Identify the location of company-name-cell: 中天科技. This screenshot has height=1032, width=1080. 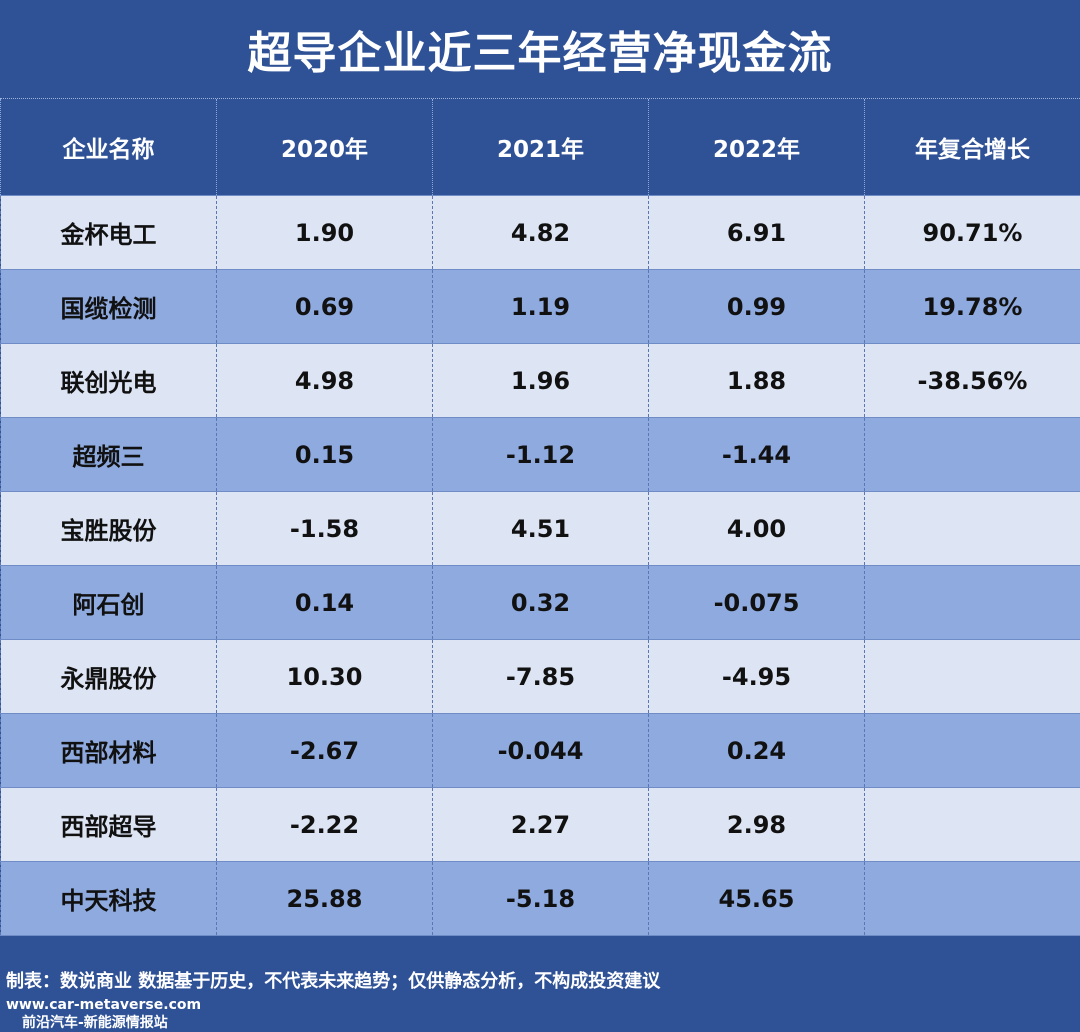
(108, 898).